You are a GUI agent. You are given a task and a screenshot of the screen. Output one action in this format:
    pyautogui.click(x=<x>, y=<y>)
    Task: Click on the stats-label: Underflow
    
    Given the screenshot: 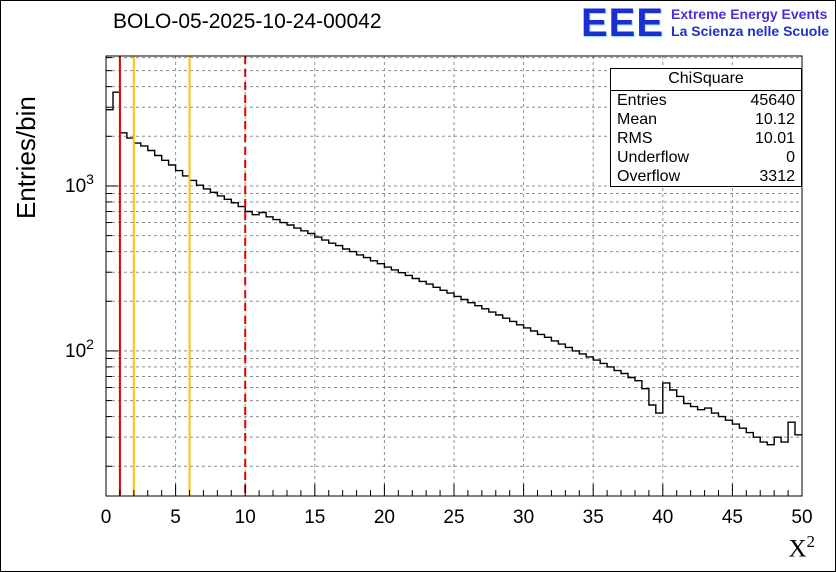 What is the action you would take?
    pyautogui.click(x=653, y=157)
    